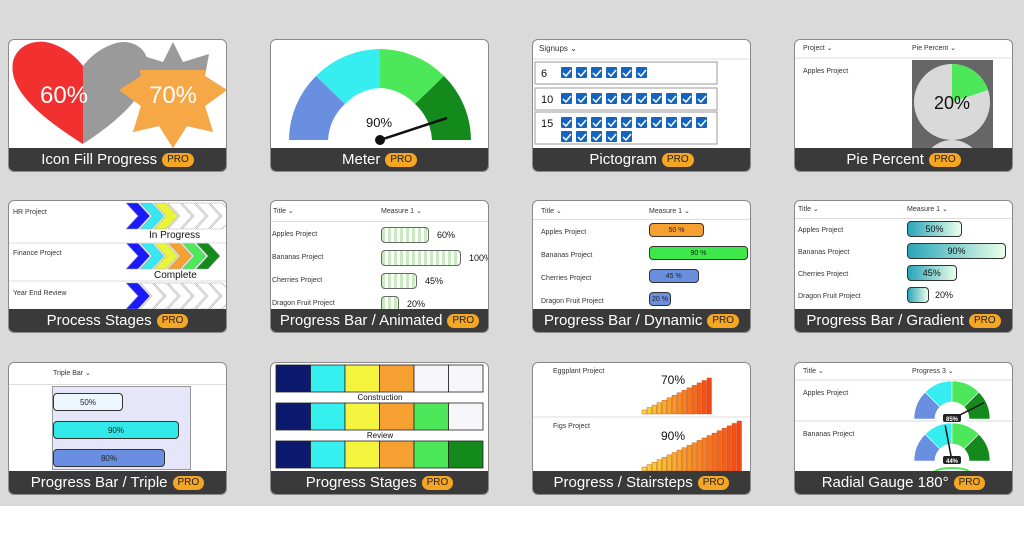  I want to click on star-value: 70%, so click(173, 95).